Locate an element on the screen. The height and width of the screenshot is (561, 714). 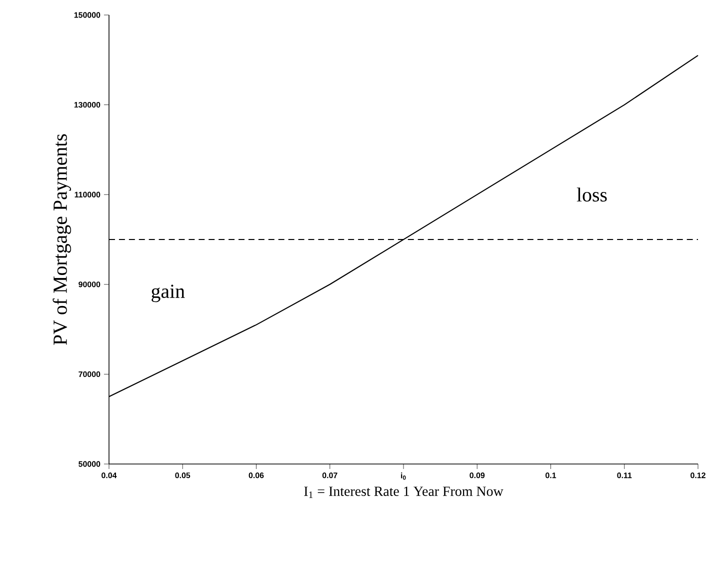
x-axis-title: I$_{1}$ = Interest Rate 1 Year From Now is located at coordinates (404, 492).